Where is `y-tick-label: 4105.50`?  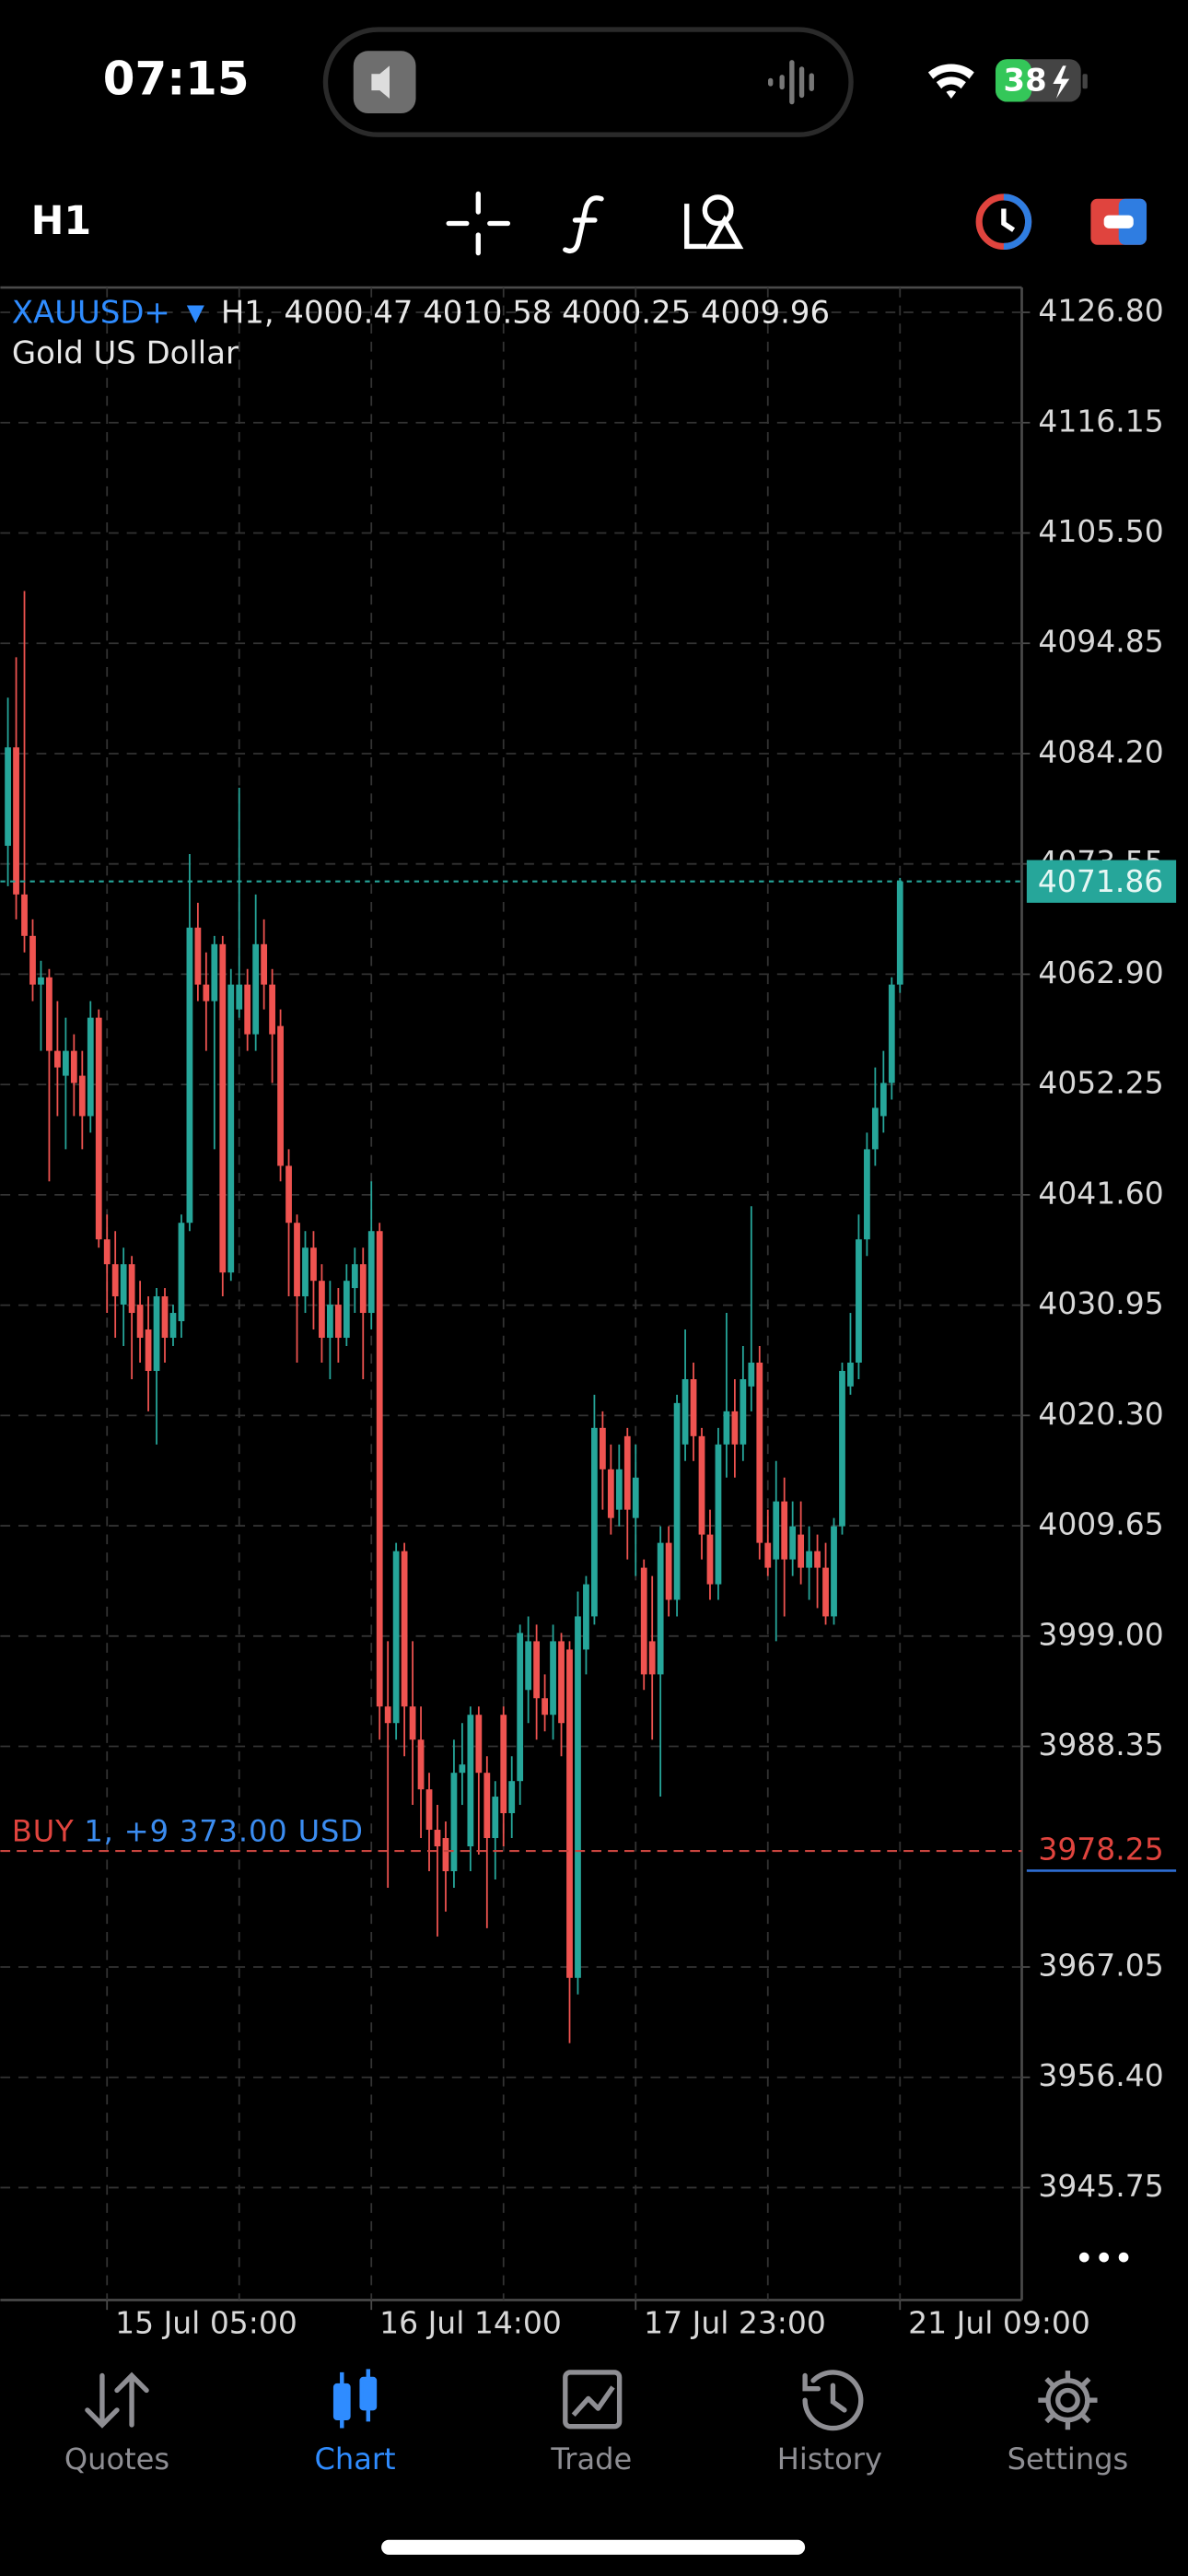
y-tick-label: 4105.50 is located at coordinates (1100, 531).